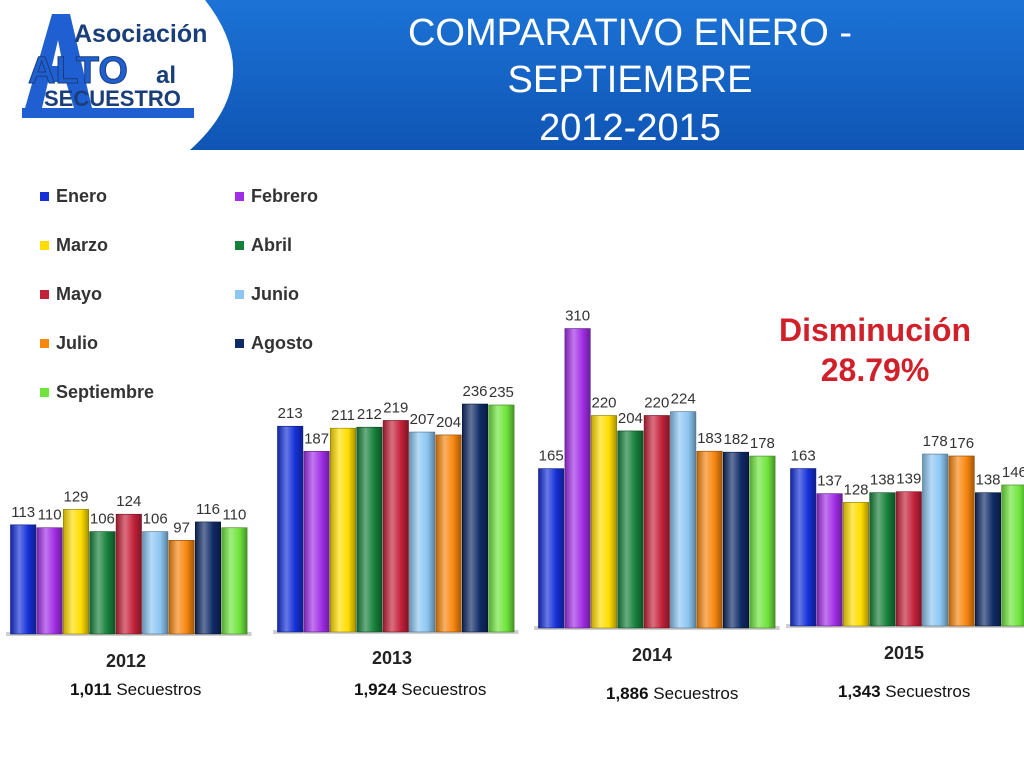 This screenshot has height=768, width=1024. I want to click on bar-2012-marzo, so click(75, 572).